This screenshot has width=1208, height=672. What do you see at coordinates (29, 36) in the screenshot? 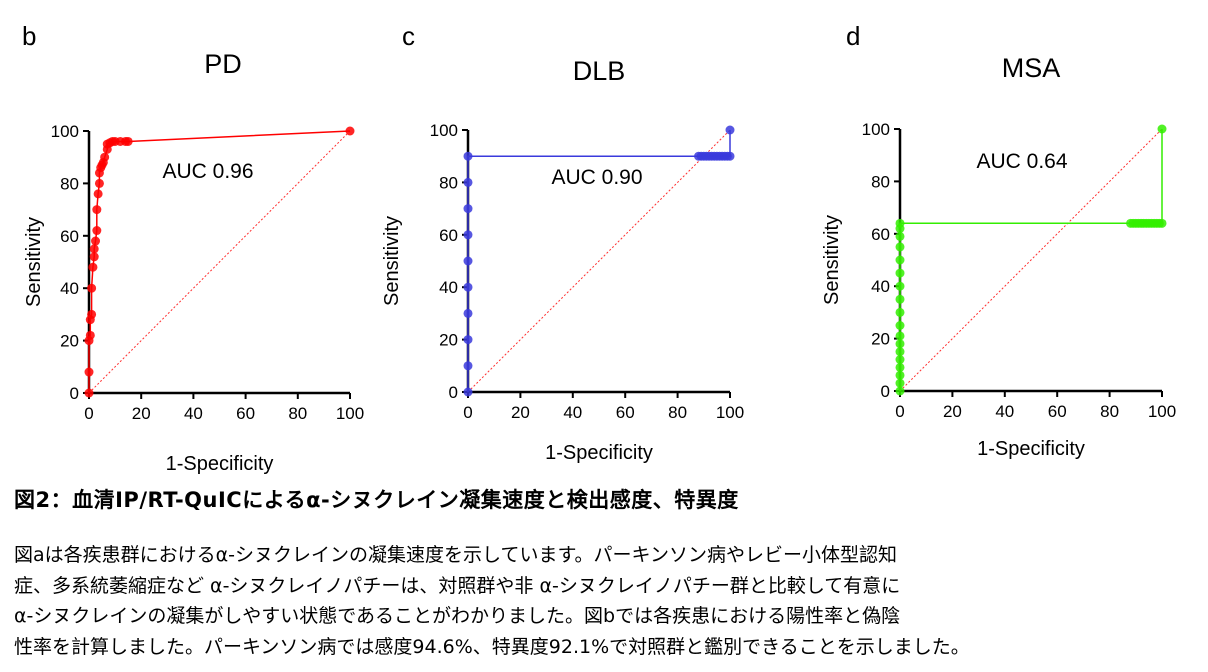
I see `panel-label: b` at bounding box center [29, 36].